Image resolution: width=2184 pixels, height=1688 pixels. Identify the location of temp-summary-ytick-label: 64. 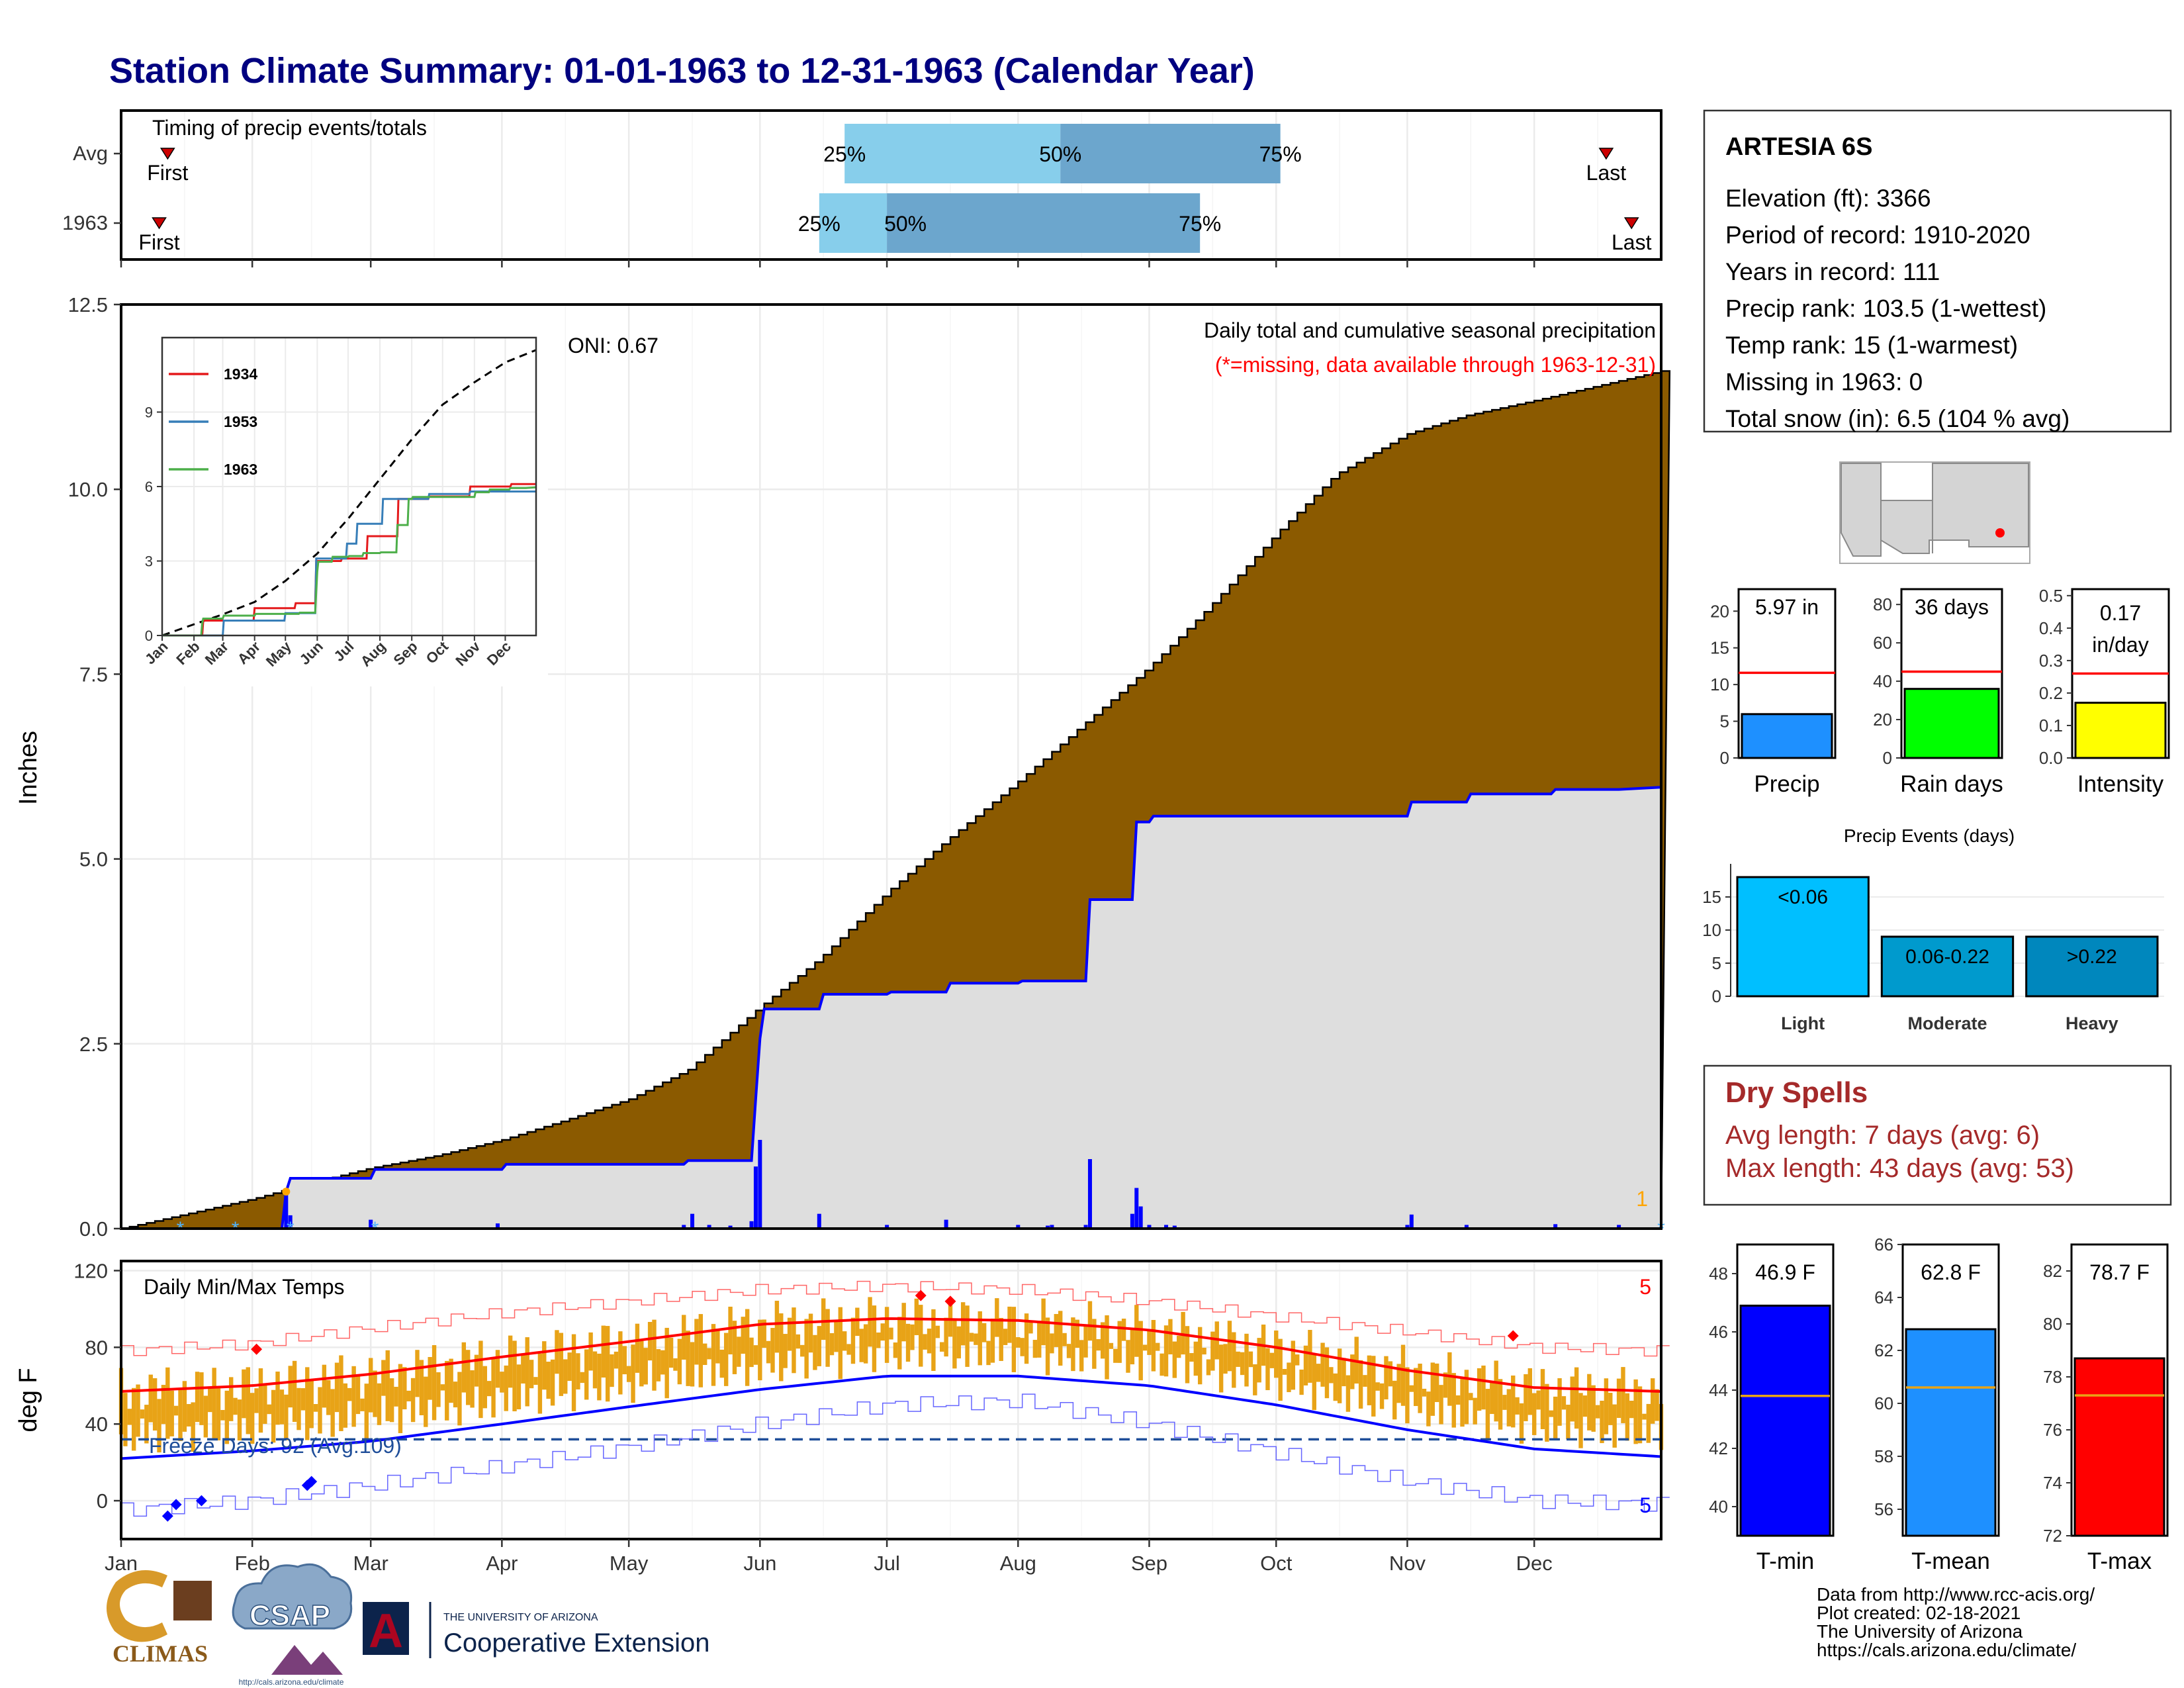
(1883, 1297).